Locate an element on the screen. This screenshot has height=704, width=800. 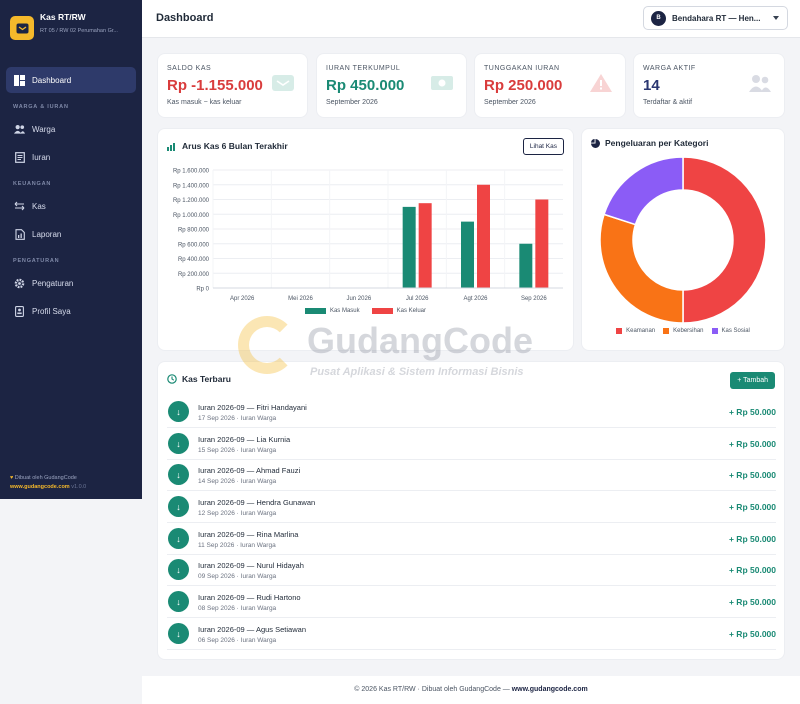
stat-subtitle: Terdaftar & aktif is located at coordinates (668, 102).